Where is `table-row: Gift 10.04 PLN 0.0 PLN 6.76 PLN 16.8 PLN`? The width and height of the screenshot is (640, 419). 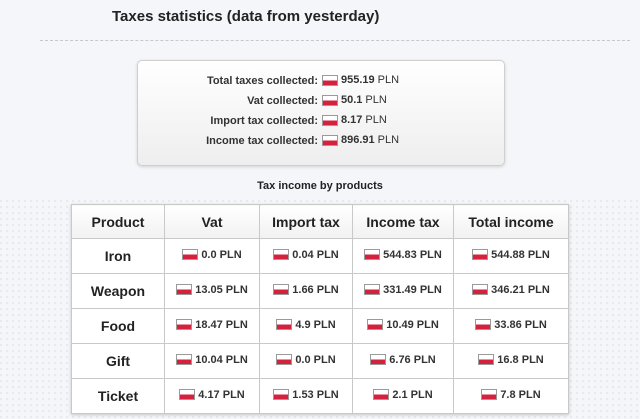
table-row: Gift 10.04 PLN 0.0 PLN 6.76 PLN 16.8 PLN is located at coordinates (320, 361).